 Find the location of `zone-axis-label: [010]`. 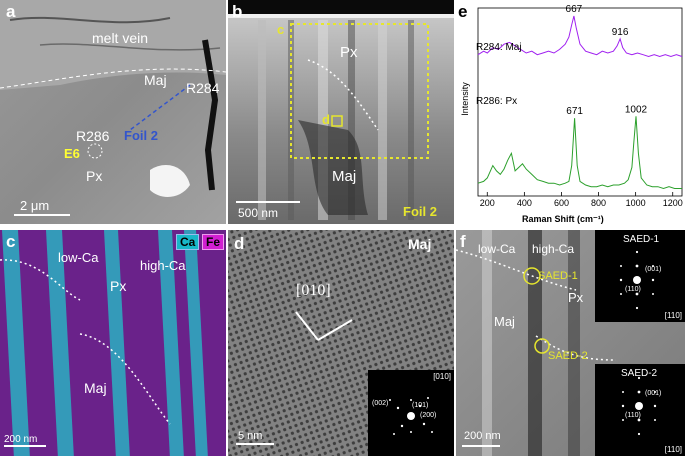

zone-axis-label: [010] is located at coordinates (313, 290).